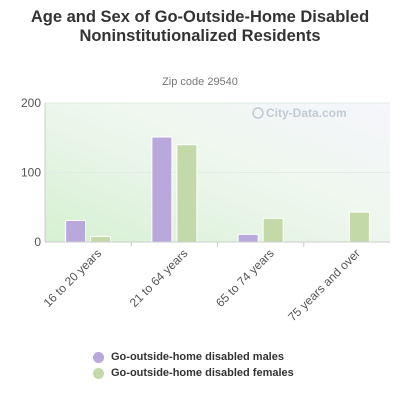  Describe the element at coordinates (98, 357) in the screenshot. I see `legend-swatch-males` at that location.